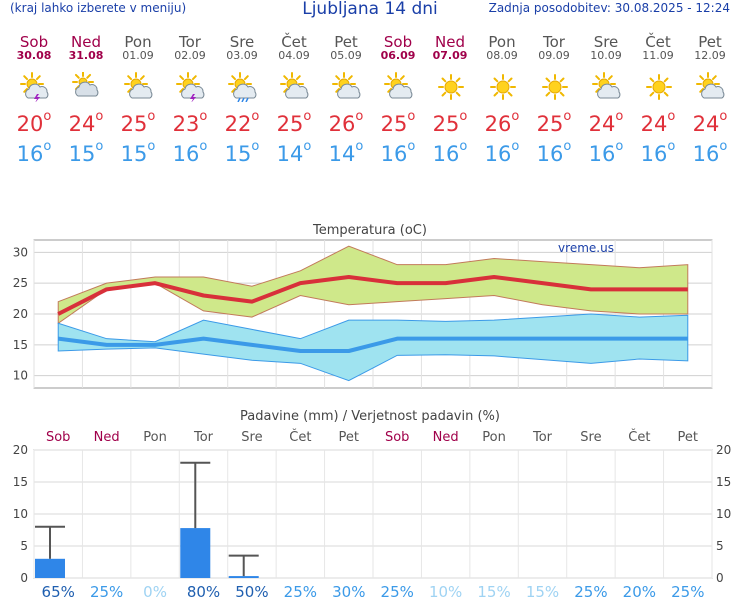 The height and width of the screenshot is (600, 740). What do you see at coordinates (723, 482) in the screenshot?
I see `y-tick-label-right: 15` at bounding box center [723, 482].